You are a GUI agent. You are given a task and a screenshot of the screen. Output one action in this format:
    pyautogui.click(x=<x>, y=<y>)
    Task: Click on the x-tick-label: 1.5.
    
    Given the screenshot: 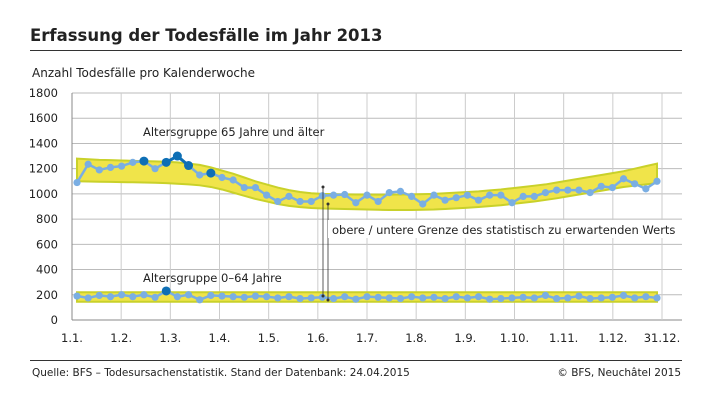 What is the action you would take?
    pyautogui.click(x=269, y=338)
    